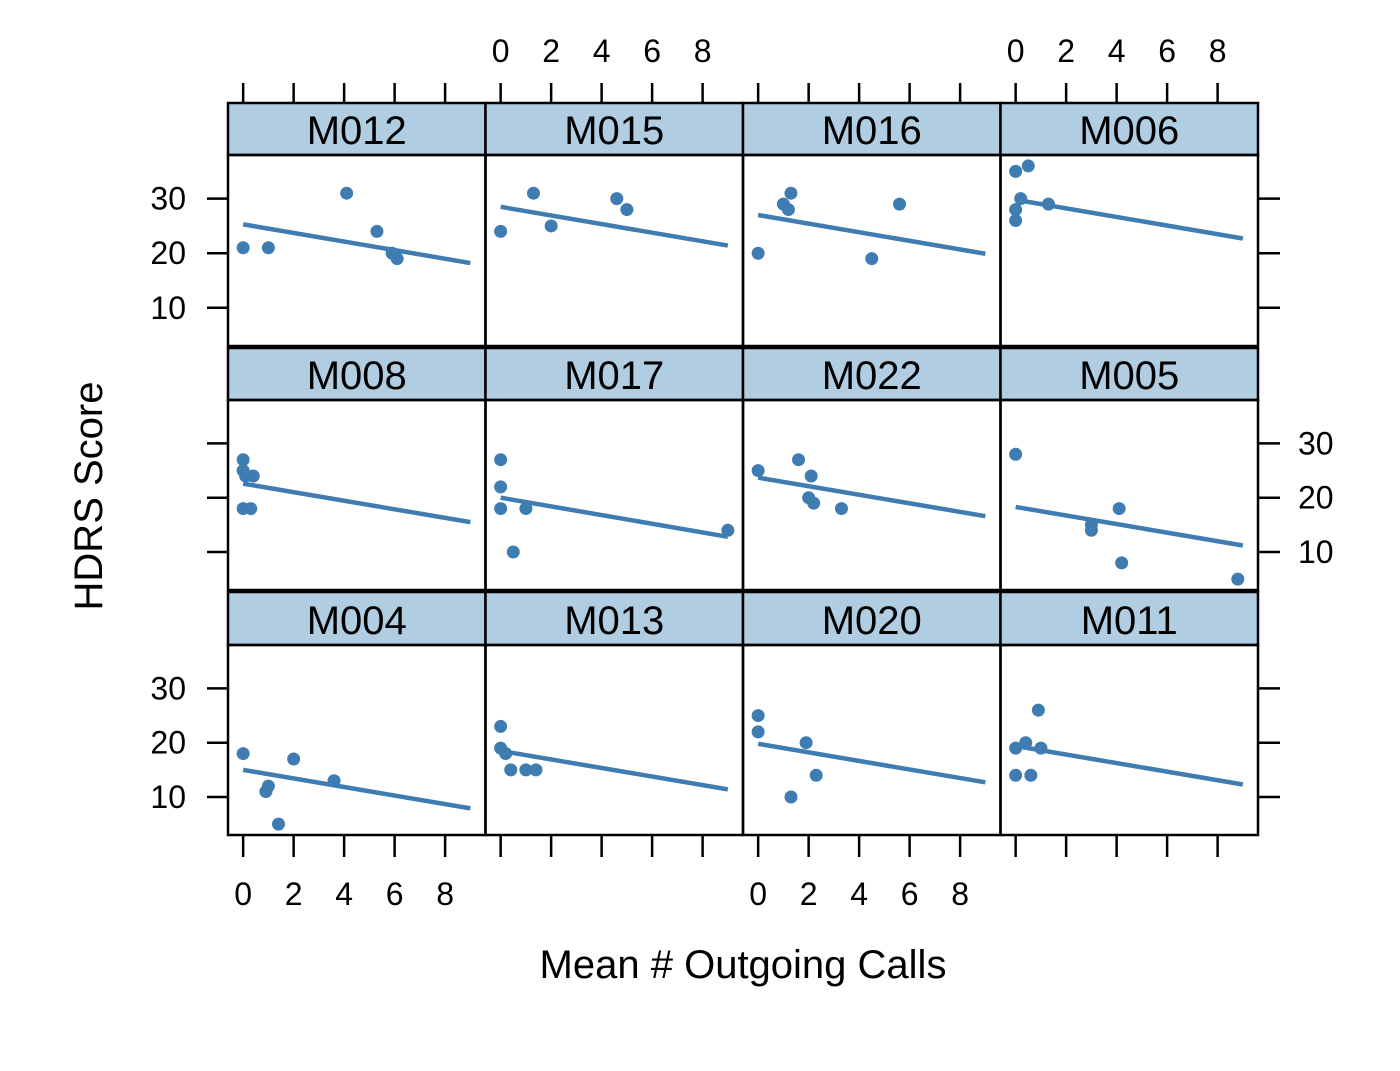  What do you see at coordinates (614, 250) in the screenshot?
I see `panel-frame-M015` at bounding box center [614, 250].